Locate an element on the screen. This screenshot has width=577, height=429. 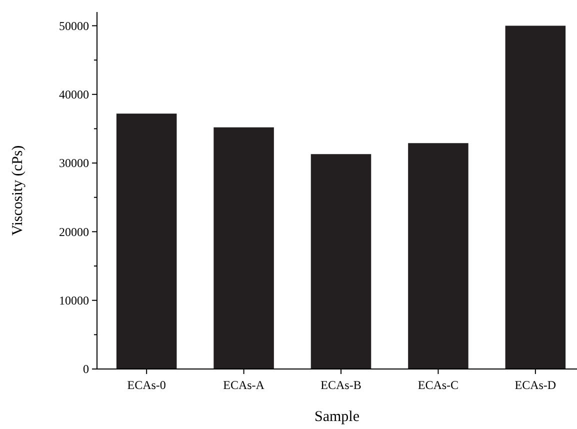
x-tick-label: ECAs-A is located at coordinates (244, 385).